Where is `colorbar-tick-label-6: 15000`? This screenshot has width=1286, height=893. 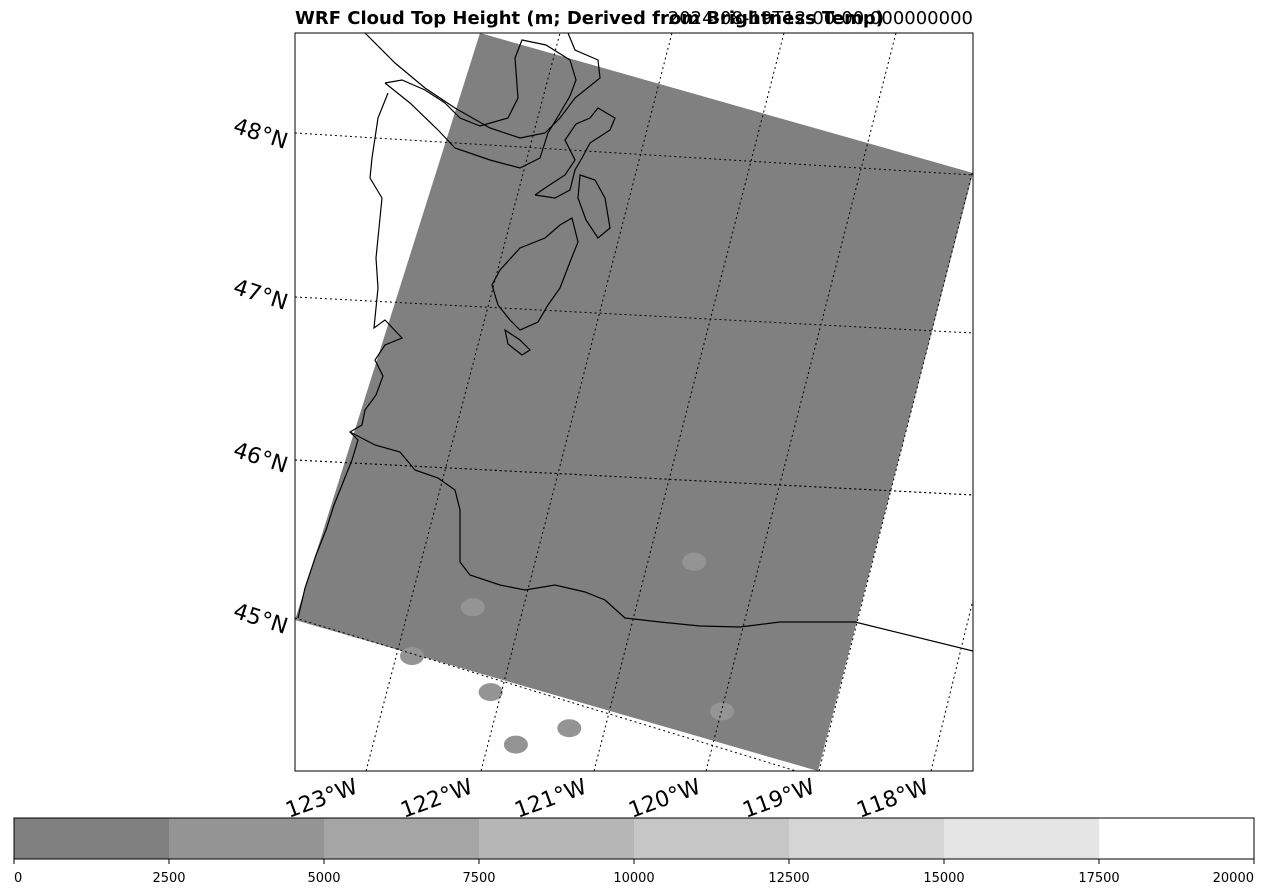
colorbar-tick-label-6: 15000 is located at coordinates (943, 878).